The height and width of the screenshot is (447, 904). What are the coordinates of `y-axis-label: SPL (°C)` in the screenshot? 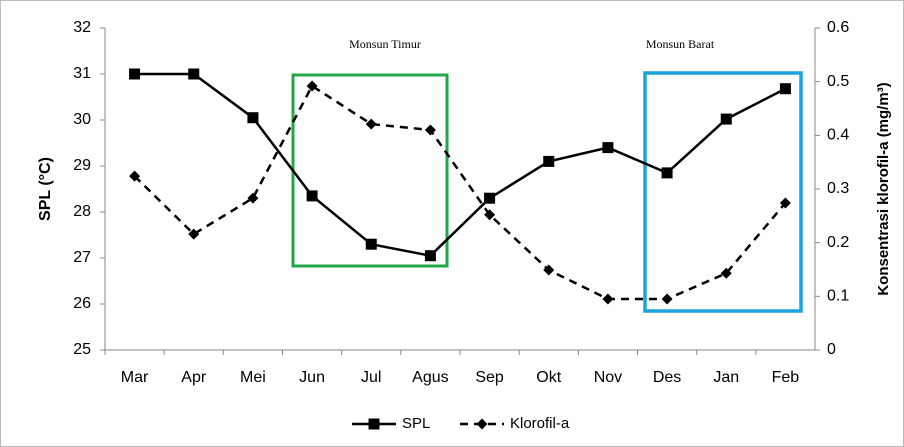 It's located at (45, 189).